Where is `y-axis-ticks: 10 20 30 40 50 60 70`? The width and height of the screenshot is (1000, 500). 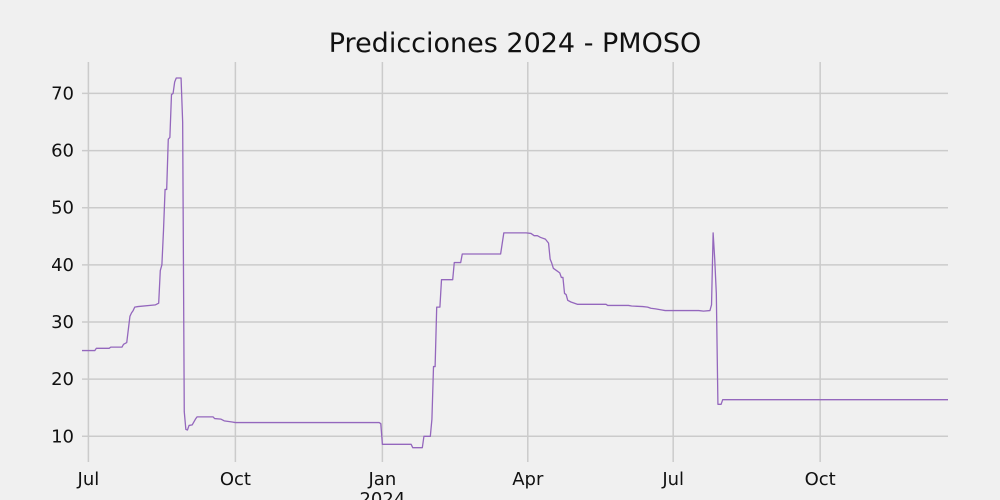 y-axis-ticks: 10 20 30 40 50 60 70 is located at coordinates (62, 265).